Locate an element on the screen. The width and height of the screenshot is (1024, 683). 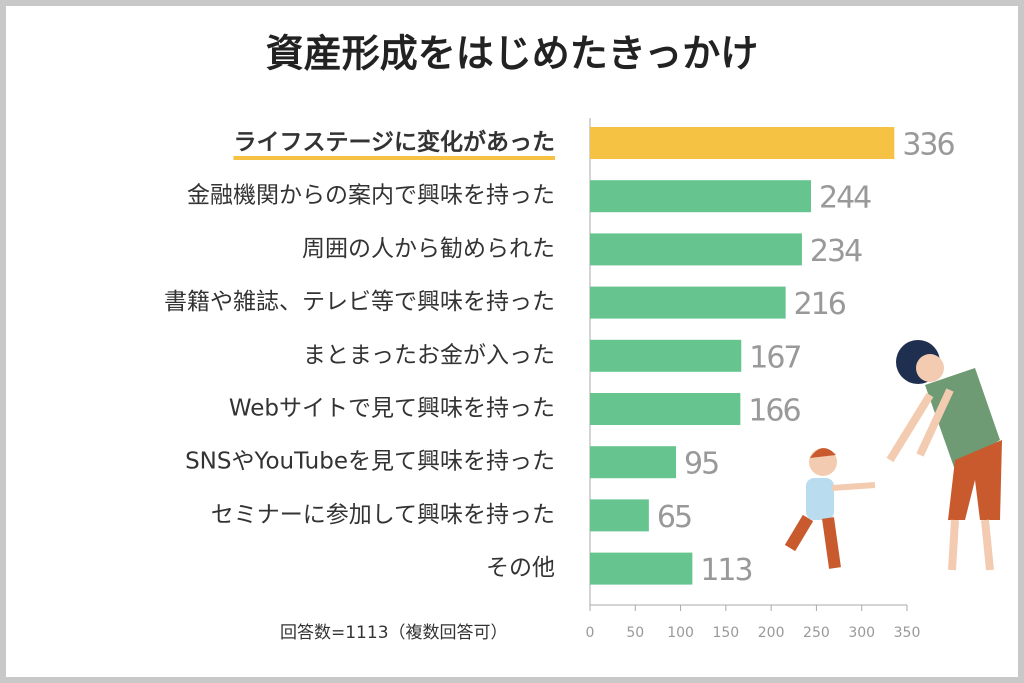
x-tick-label: 300 is located at coordinates (861, 633).